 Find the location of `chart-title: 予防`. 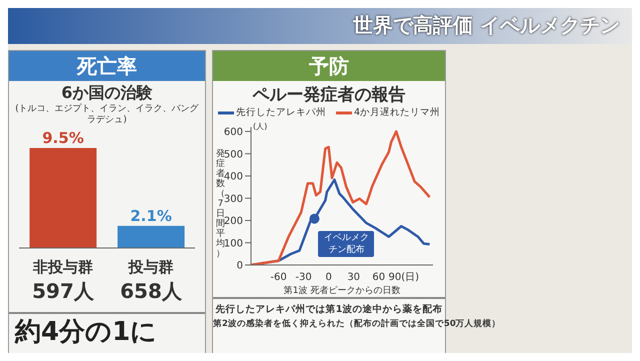

chart-title: 予防 is located at coordinates (329, 66).